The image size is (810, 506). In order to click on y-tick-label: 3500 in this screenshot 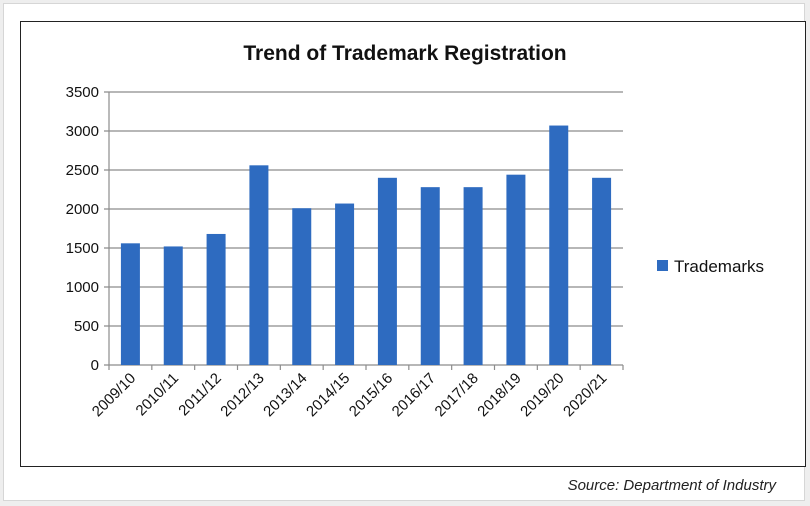, I will do `click(82, 92)`.